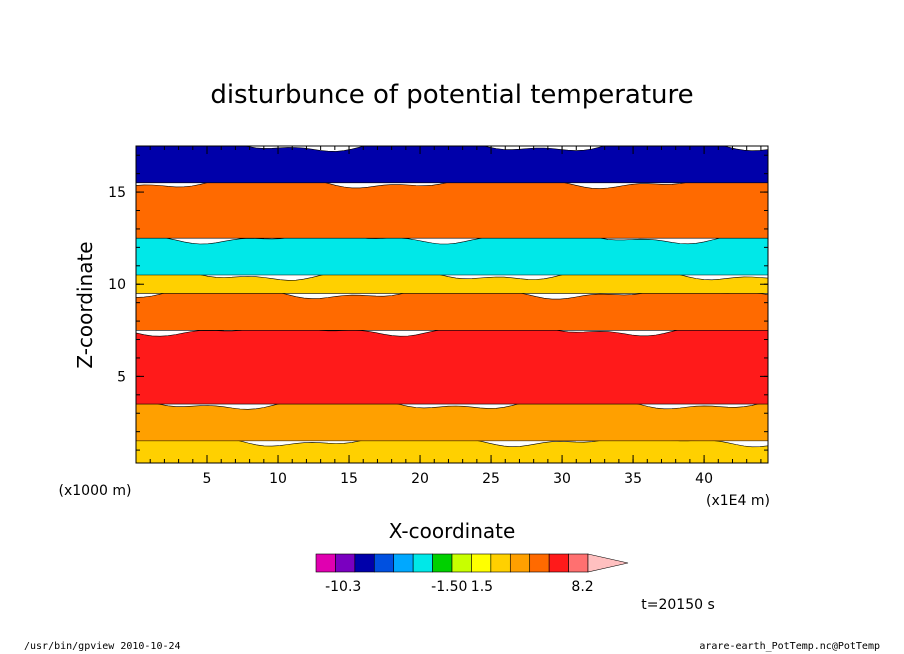  I want to click on y-axis-label: Z-coordinate, so click(85, 304).